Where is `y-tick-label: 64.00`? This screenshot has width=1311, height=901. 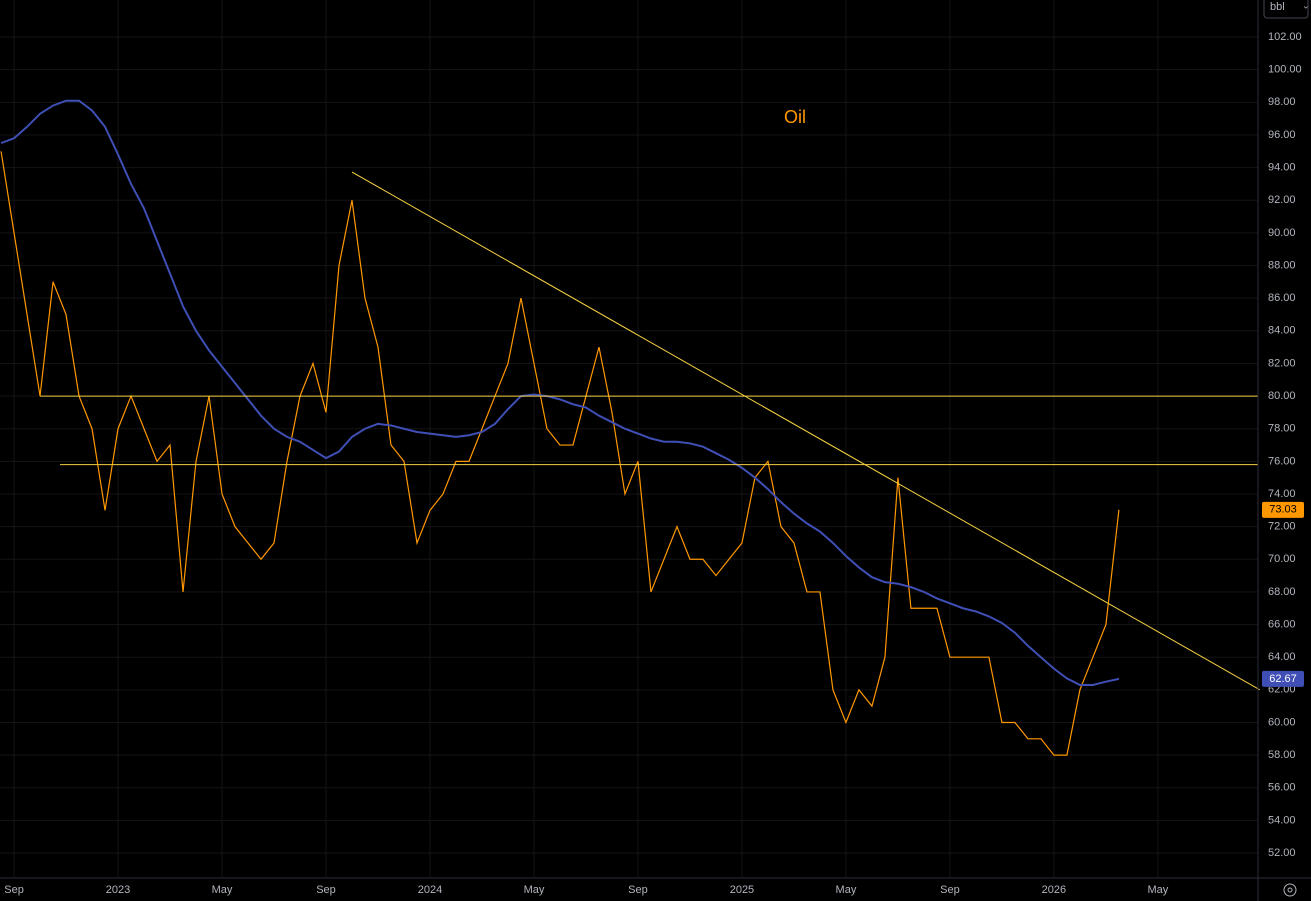 y-tick-label: 64.00 is located at coordinates (1282, 657).